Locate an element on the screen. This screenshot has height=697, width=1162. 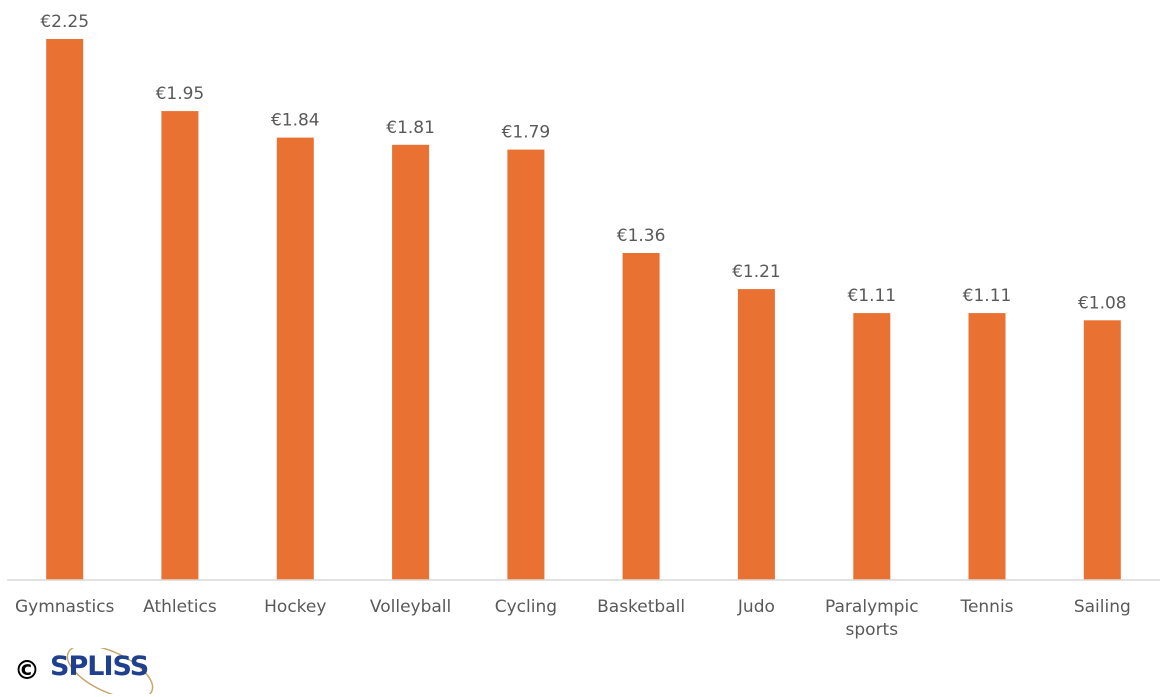
spliss-logo: SPLISS is located at coordinates (105, 671).